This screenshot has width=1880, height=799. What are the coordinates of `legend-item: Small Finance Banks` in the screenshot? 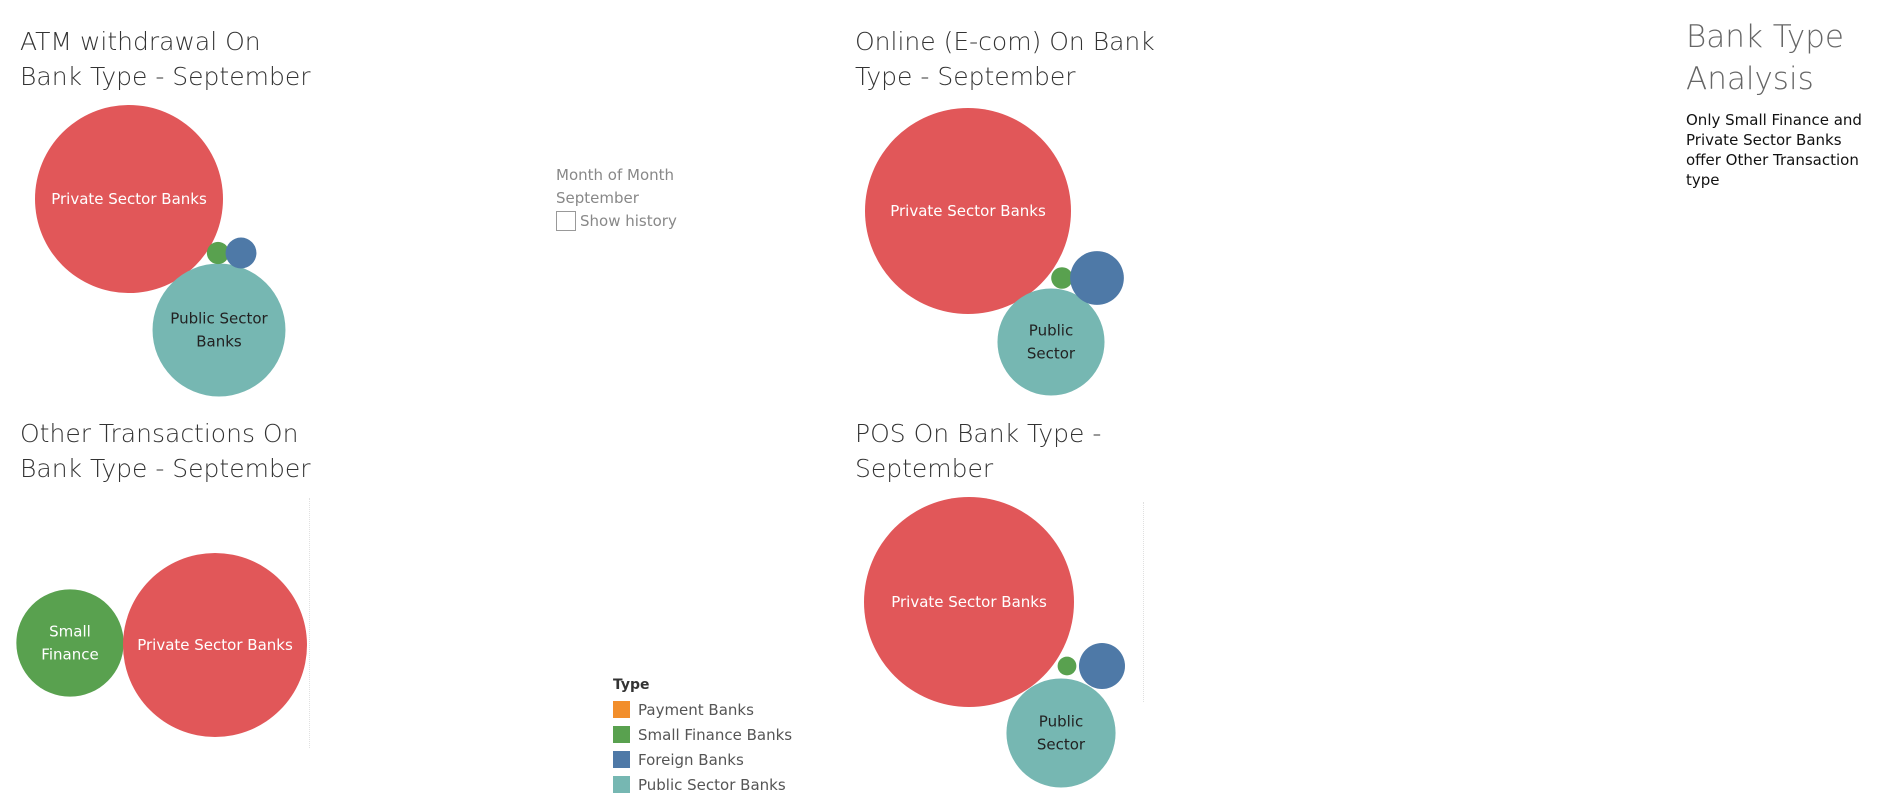 It's located at (702, 734).